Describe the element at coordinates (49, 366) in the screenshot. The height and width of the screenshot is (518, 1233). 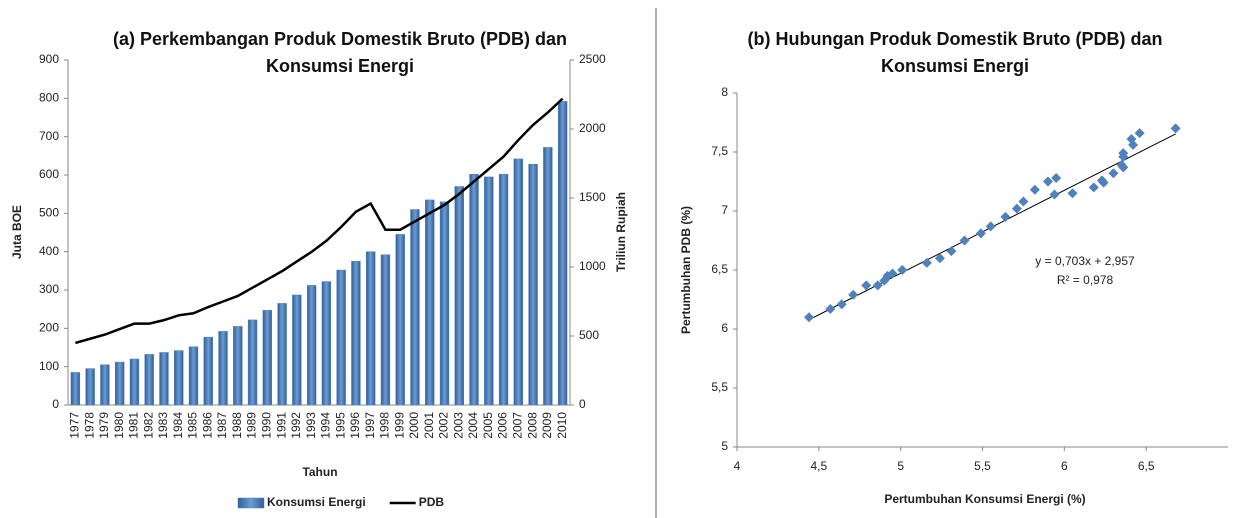
I see `y-tick-label: 100` at that location.